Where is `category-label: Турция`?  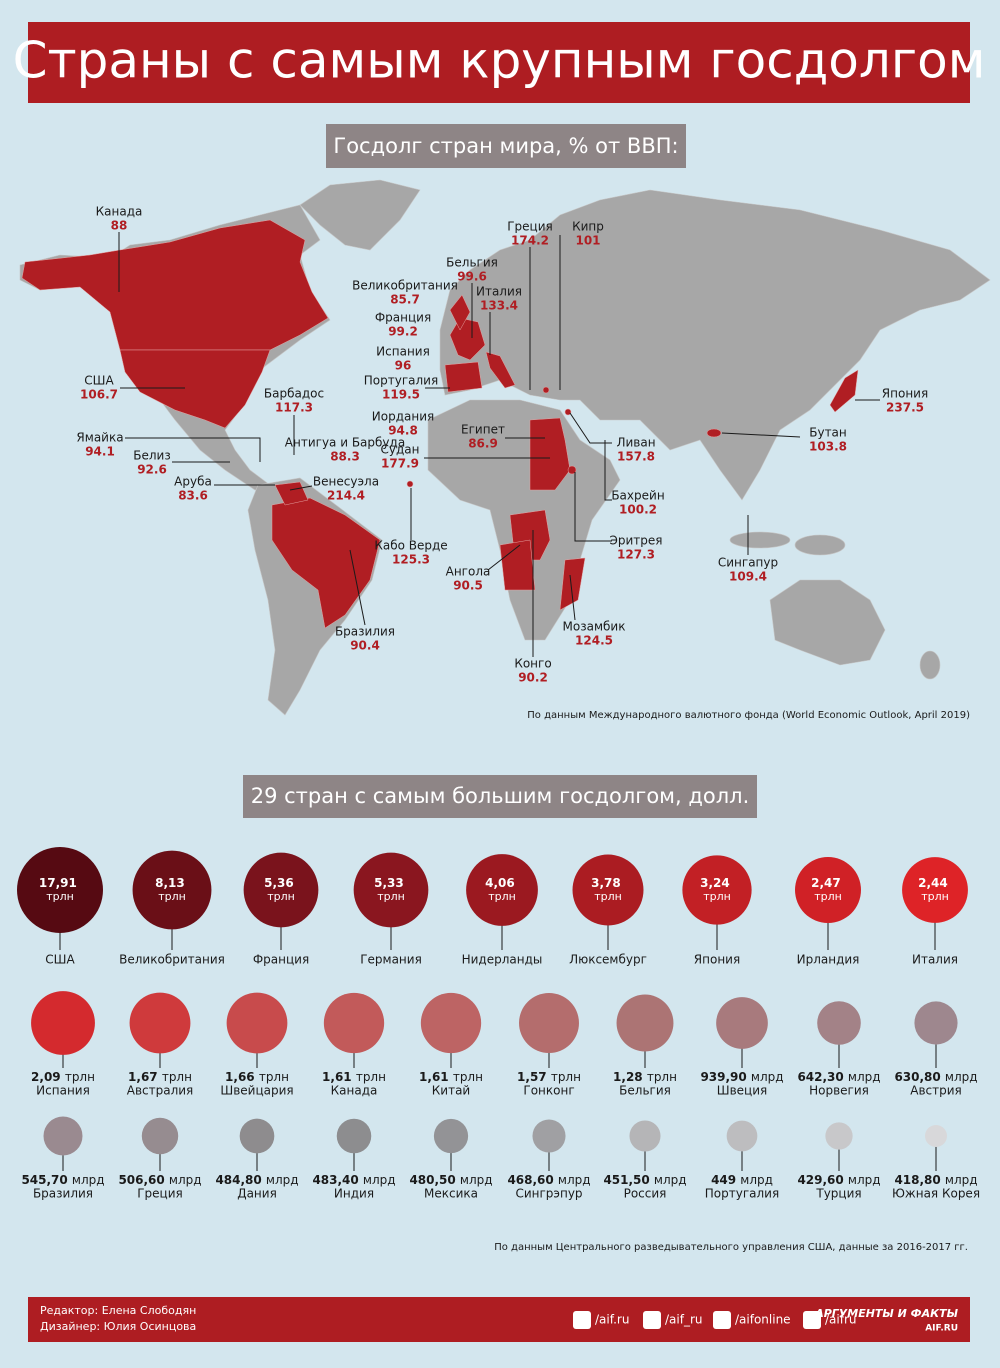
category-label: Турция is located at coordinates (838, 1194).